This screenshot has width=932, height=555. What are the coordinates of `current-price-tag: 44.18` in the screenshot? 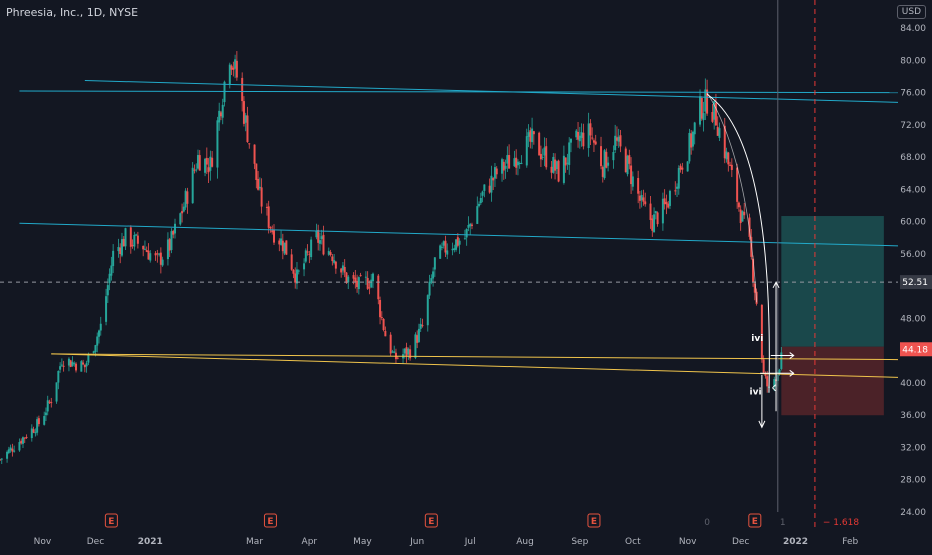 It's located at (916, 349).